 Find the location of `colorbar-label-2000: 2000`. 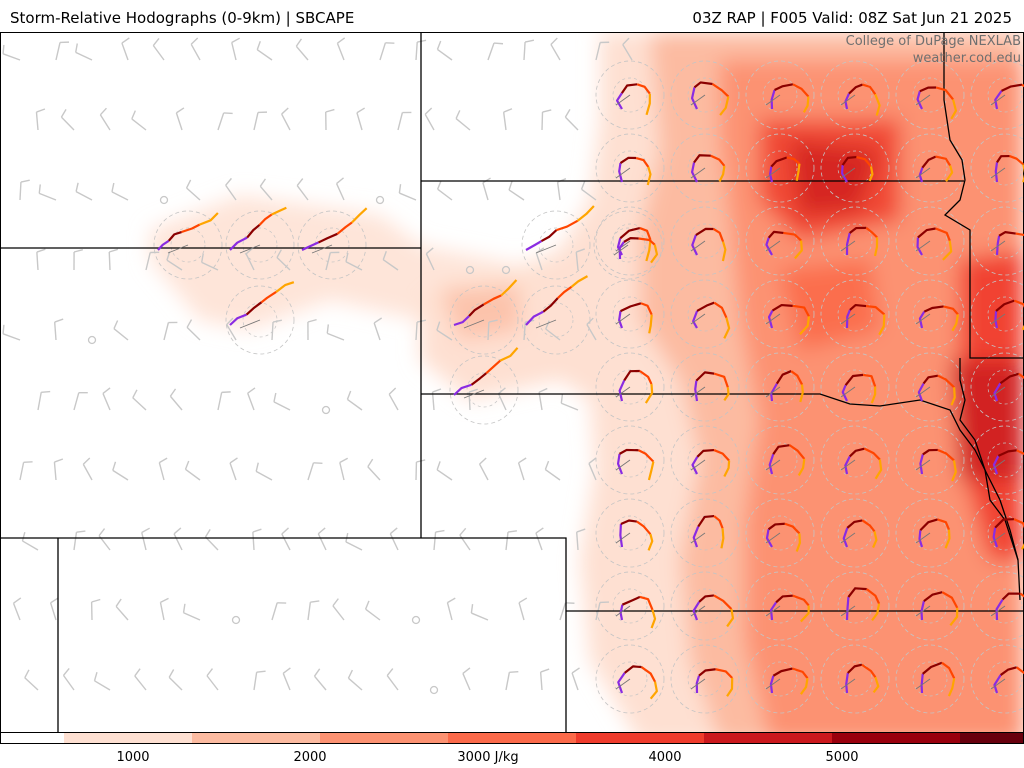

colorbar-label-2000: 2000 is located at coordinates (310, 757).